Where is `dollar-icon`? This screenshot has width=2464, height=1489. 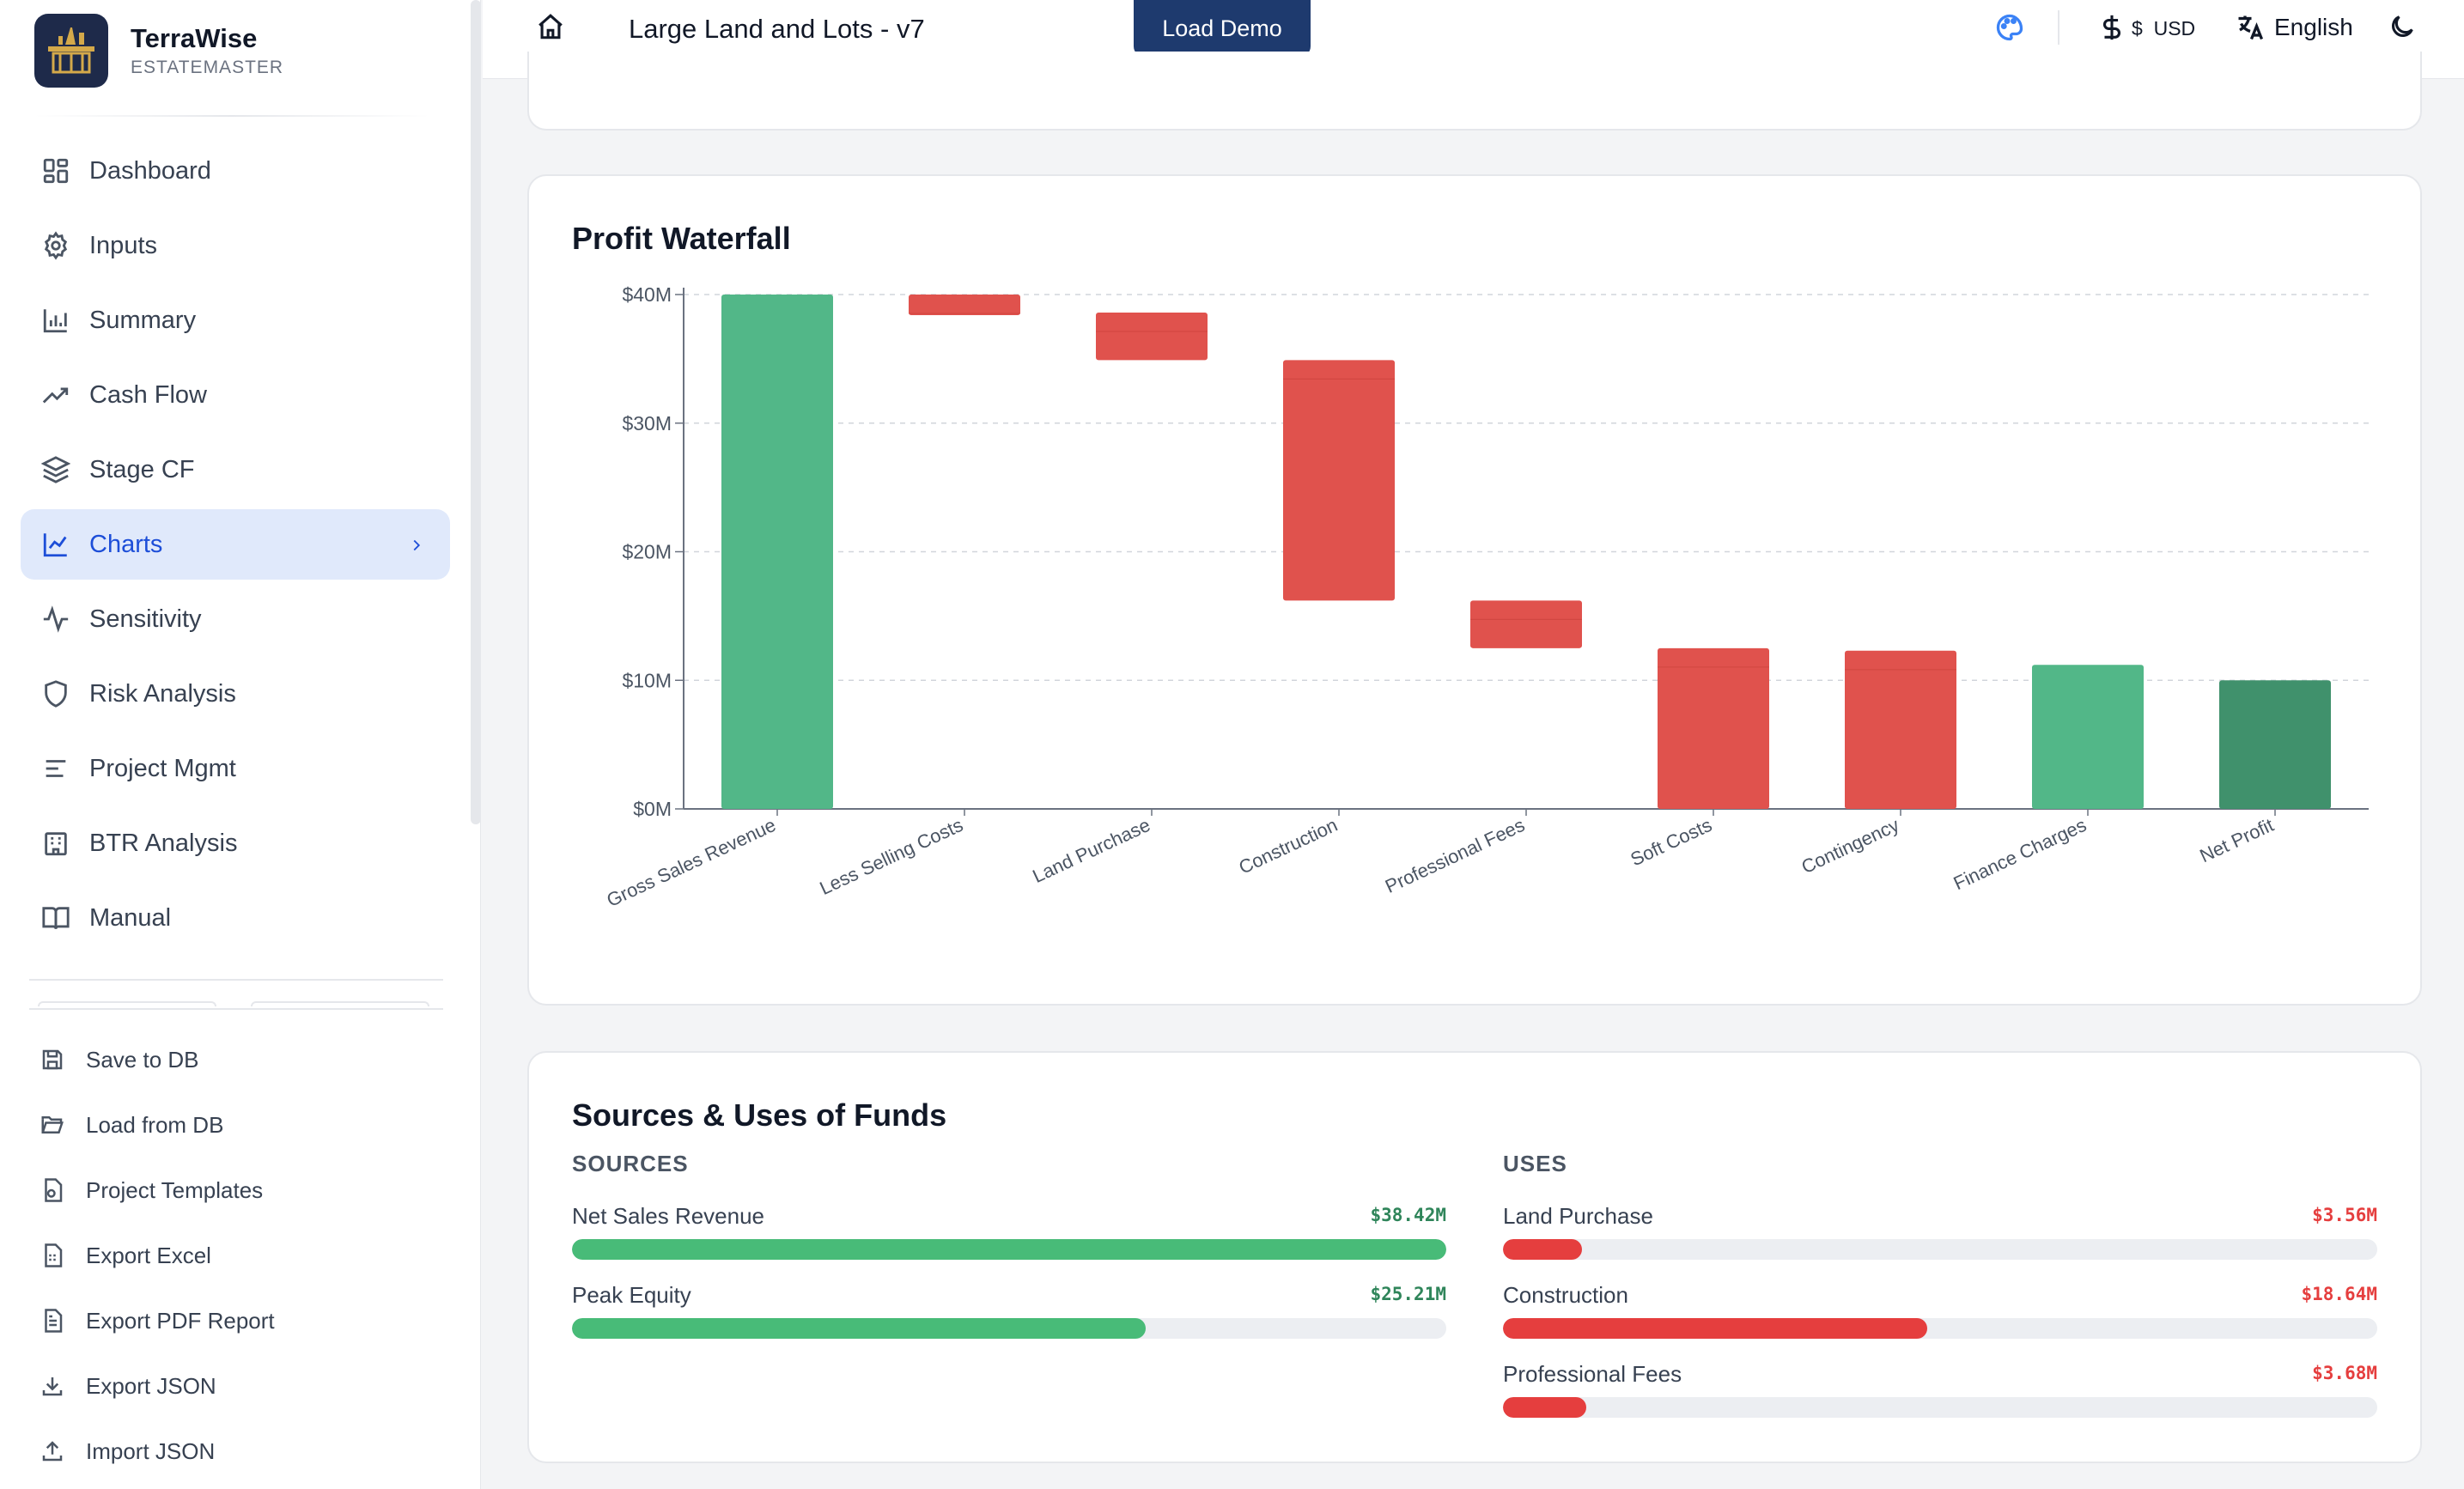
dollar-icon is located at coordinates (2112, 27).